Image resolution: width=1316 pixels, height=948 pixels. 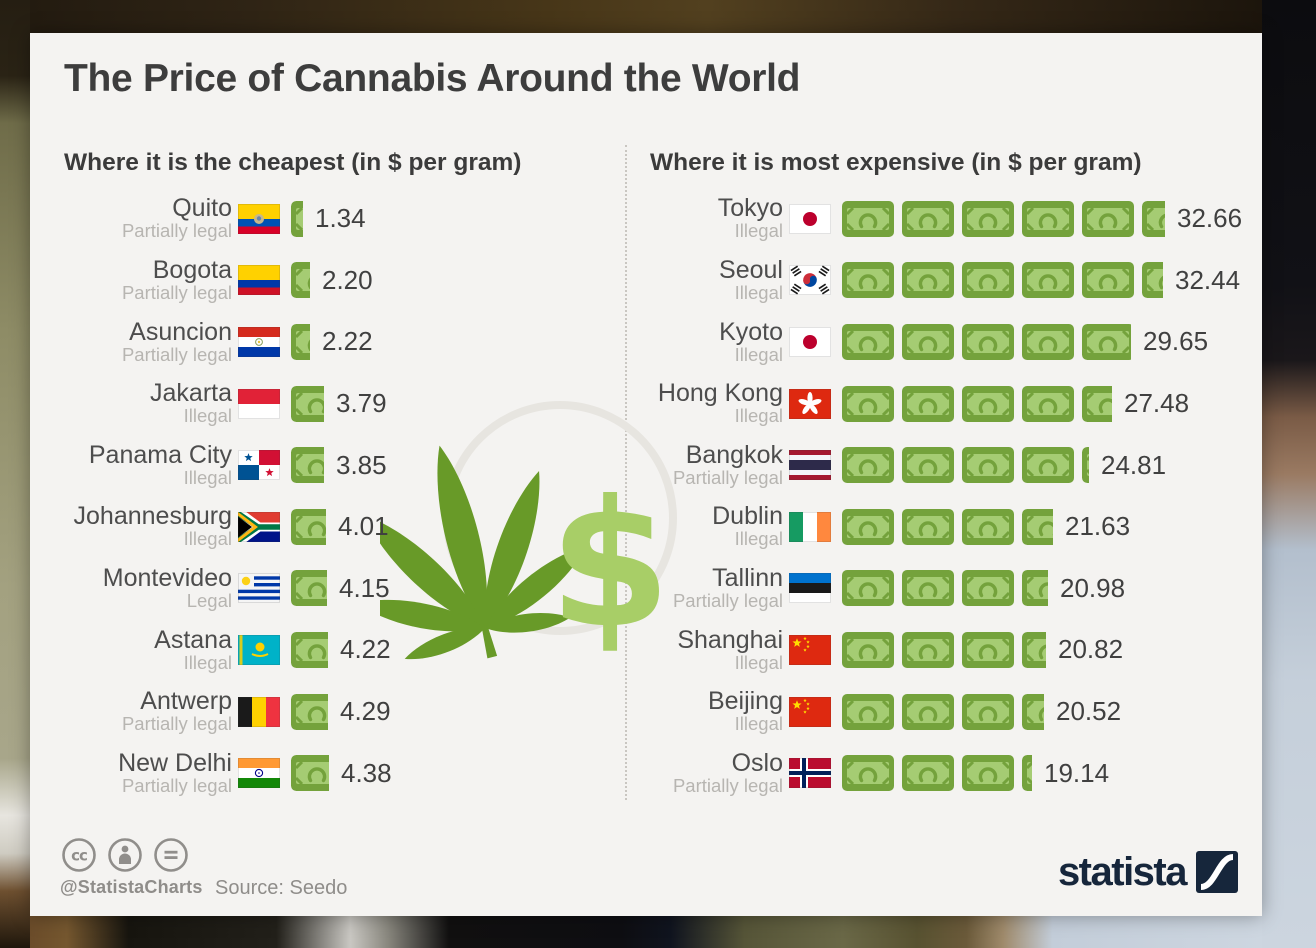 What do you see at coordinates (131, 887) in the screenshot?
I see `statista-handle: @StatistaCharts` at bounding box center [131, 887].